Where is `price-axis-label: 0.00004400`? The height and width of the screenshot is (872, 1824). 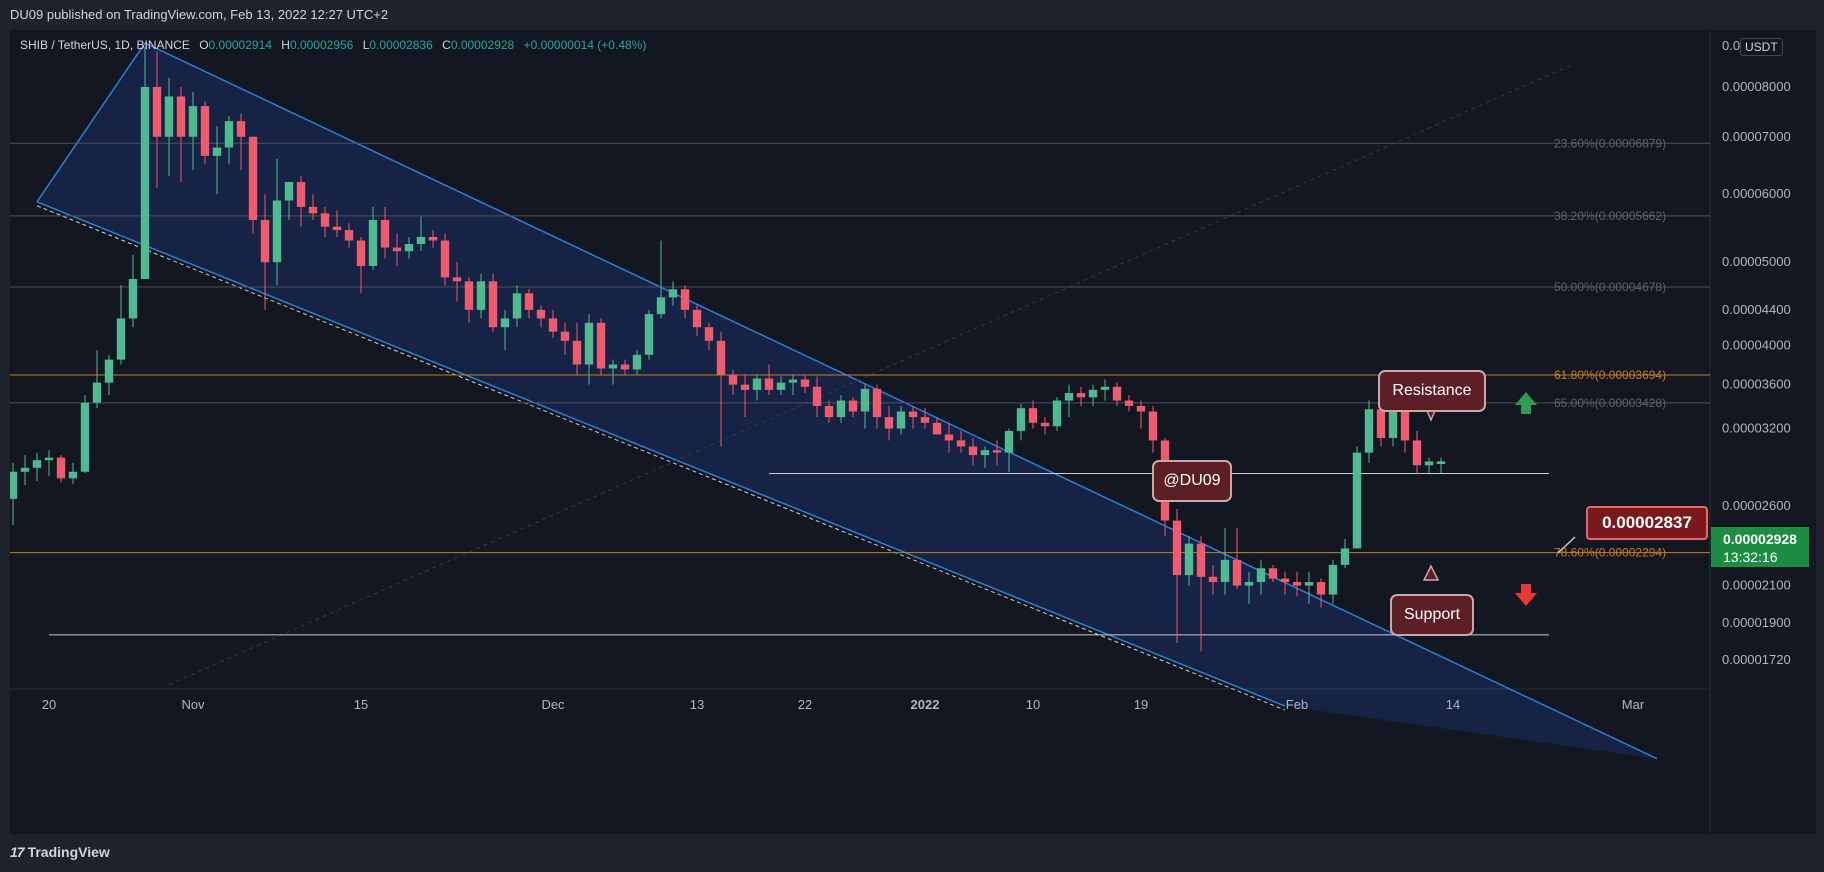
price-axis-label: 0.00004400 is located at coordinates (1756, 309).